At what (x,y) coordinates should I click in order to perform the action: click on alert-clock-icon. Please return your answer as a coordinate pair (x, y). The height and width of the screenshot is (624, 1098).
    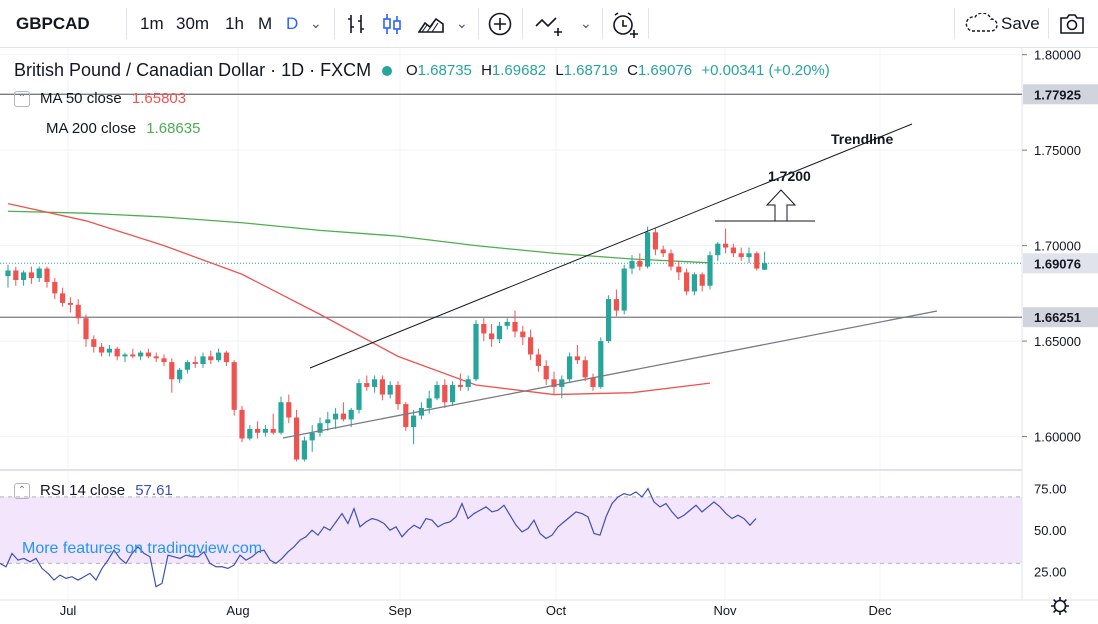
    Looking at the image, I should click on (625, 24).